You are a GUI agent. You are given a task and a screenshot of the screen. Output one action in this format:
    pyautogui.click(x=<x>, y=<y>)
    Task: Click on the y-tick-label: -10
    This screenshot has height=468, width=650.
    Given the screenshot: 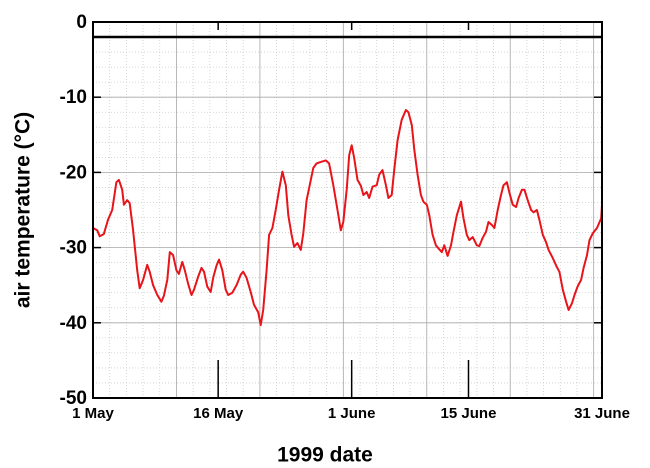 What is the action you would take?
    pyautogui.click(x=73, y=97)
    